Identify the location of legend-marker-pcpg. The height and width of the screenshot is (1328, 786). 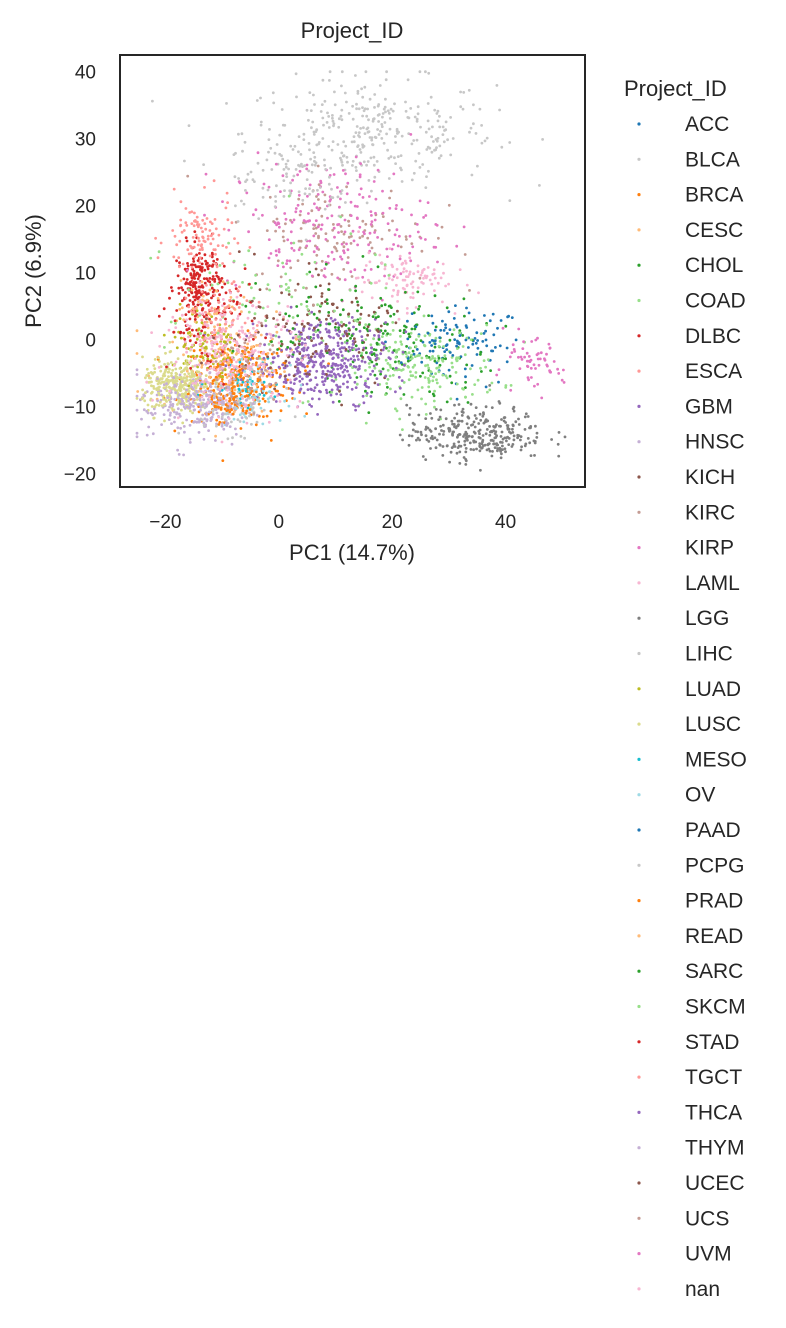
(639, 865).